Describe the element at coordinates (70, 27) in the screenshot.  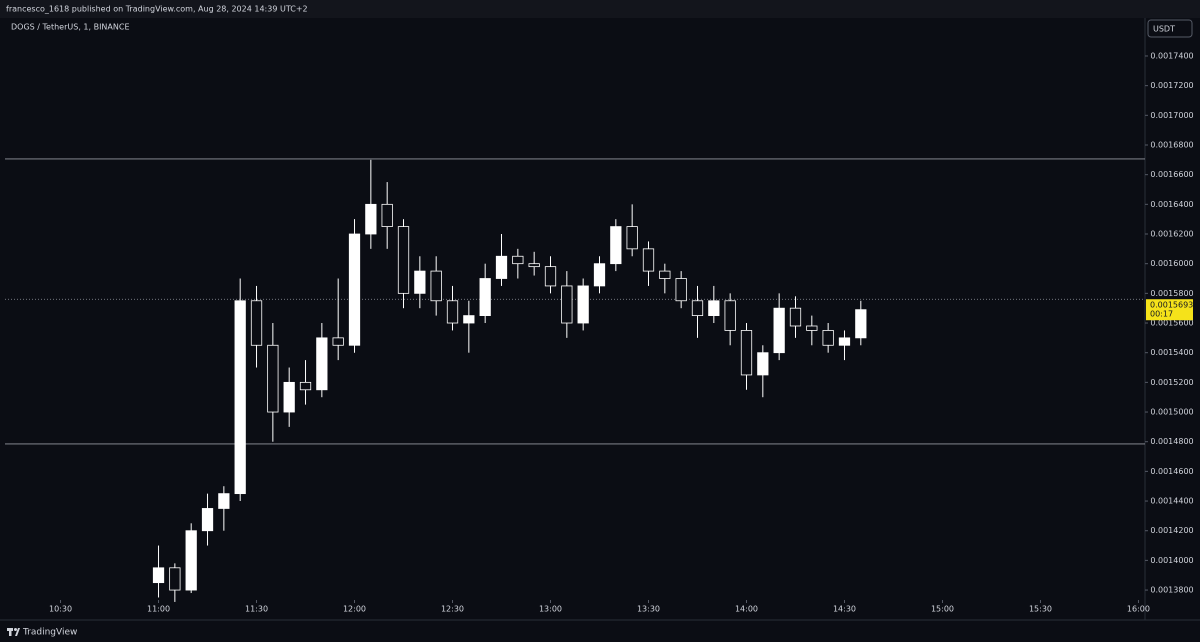
I see `chart-title: DOGS / TetherUS, 1, BINANCE` at that location.